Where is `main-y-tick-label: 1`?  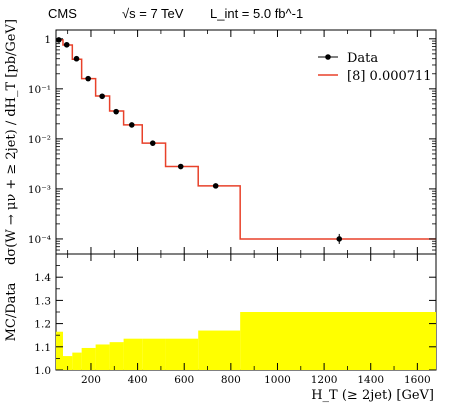
main-y-tick-label: 1 is located at coordinates (47, 40).